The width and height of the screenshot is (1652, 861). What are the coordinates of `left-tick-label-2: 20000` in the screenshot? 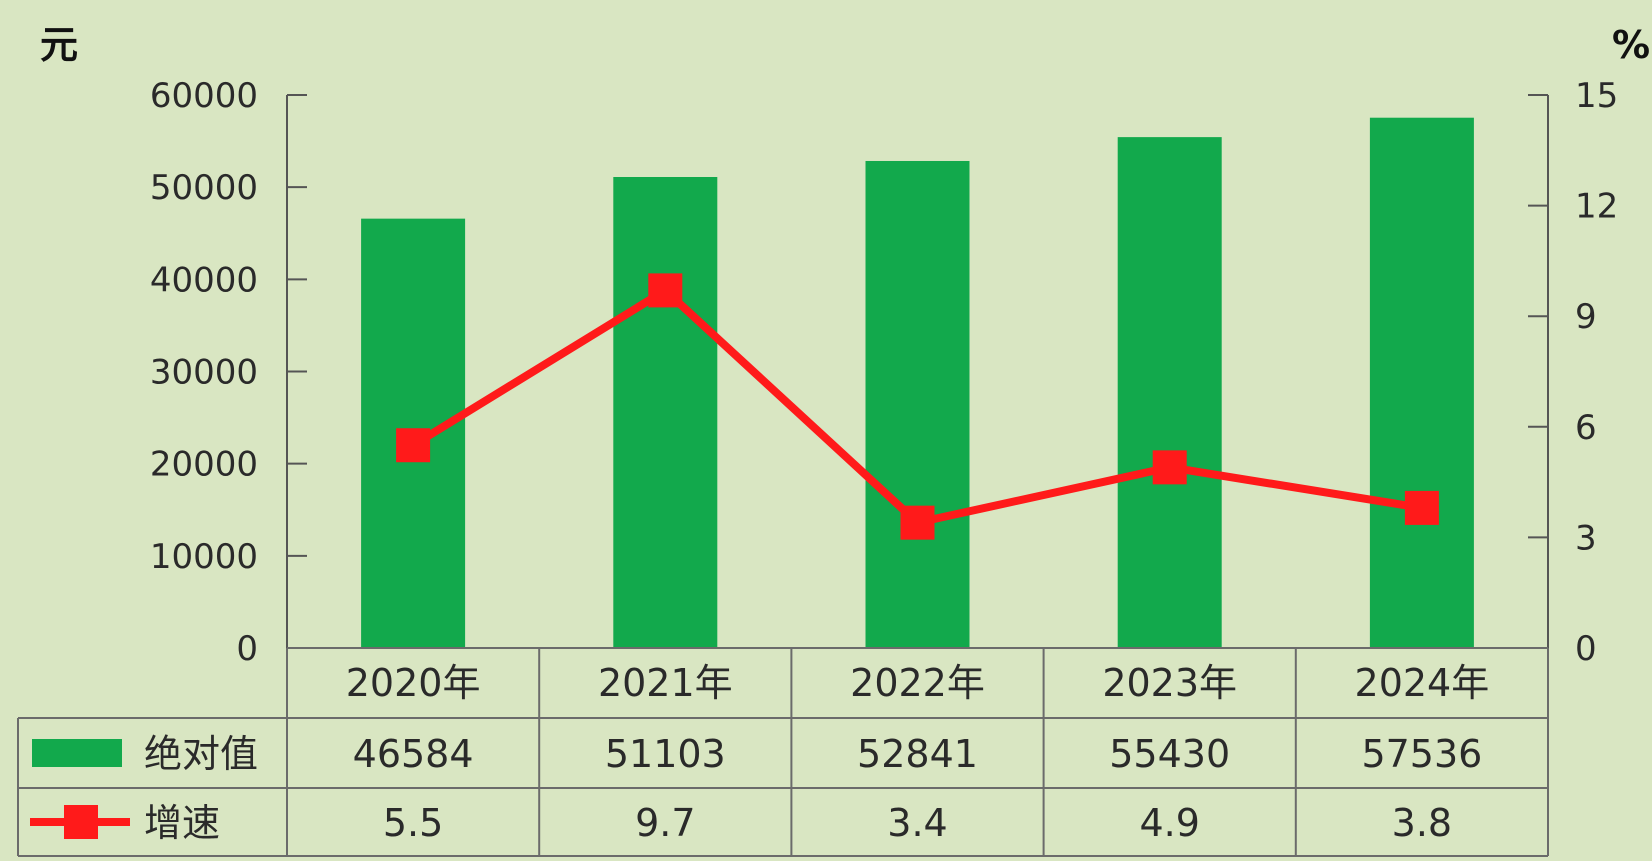 It's located at (204, 465).